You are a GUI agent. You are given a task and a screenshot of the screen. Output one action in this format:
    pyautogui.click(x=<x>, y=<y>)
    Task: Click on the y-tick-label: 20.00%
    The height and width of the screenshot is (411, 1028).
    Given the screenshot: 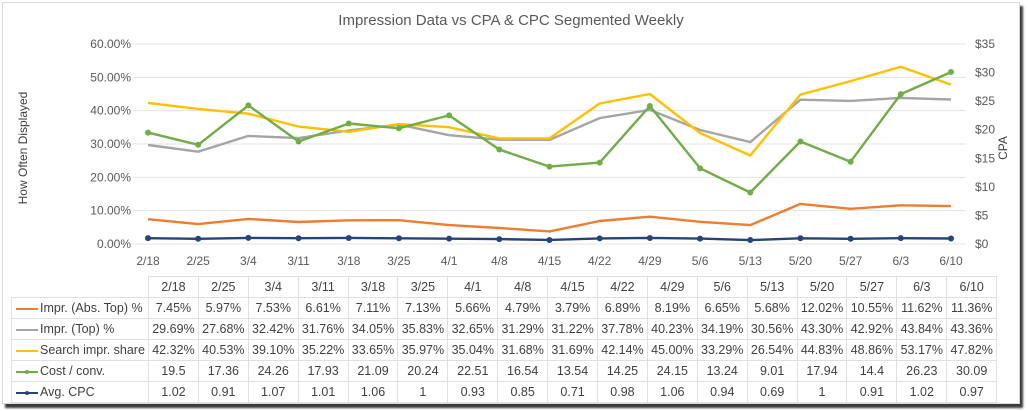 What is the action you would take?
    pyautogui.click(x=110, y=177)
    